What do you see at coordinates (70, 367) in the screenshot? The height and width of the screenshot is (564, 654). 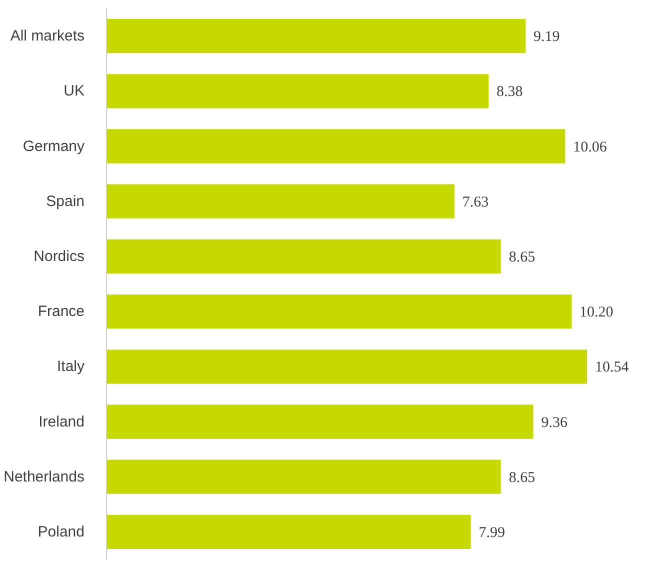 I see `y-tick-label: Italy` at bounding box center [70, 367].